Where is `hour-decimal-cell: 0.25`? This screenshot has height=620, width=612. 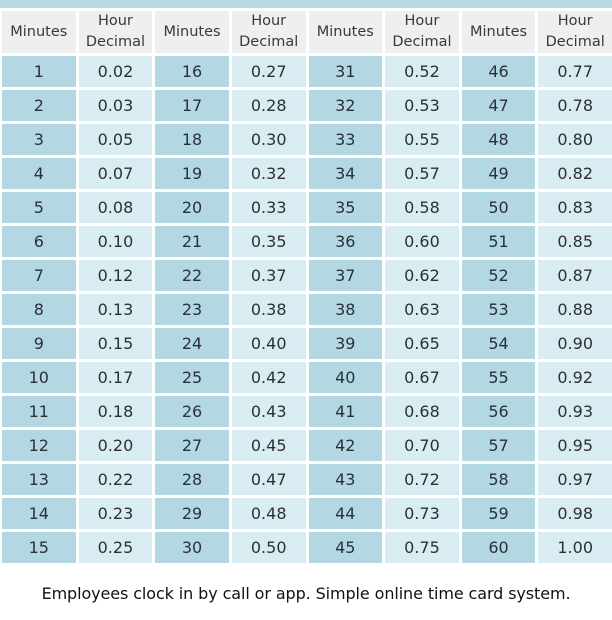
hour-decimal-cell: 0.25 is located at coordinates (115, 547).